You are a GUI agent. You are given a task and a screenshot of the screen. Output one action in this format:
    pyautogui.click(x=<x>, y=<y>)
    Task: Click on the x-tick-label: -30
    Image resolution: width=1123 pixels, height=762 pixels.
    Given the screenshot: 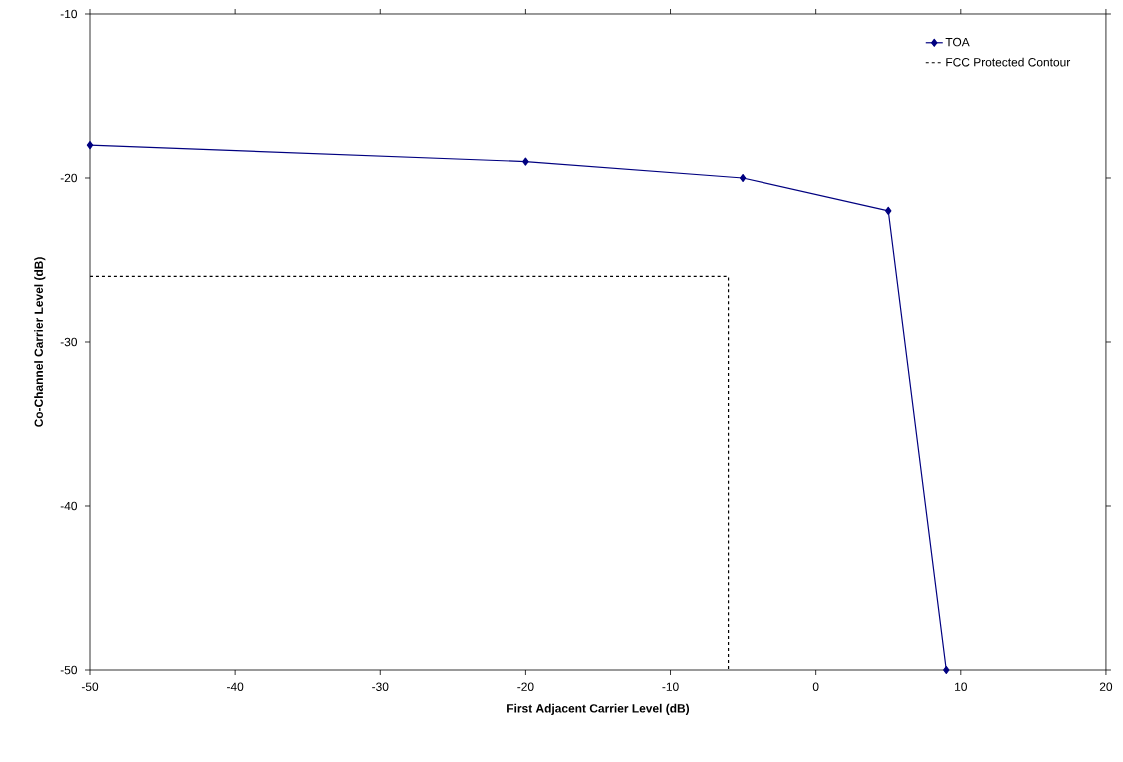 What is the action you would take?
    pyautogui.click(x=380, y=686)
    